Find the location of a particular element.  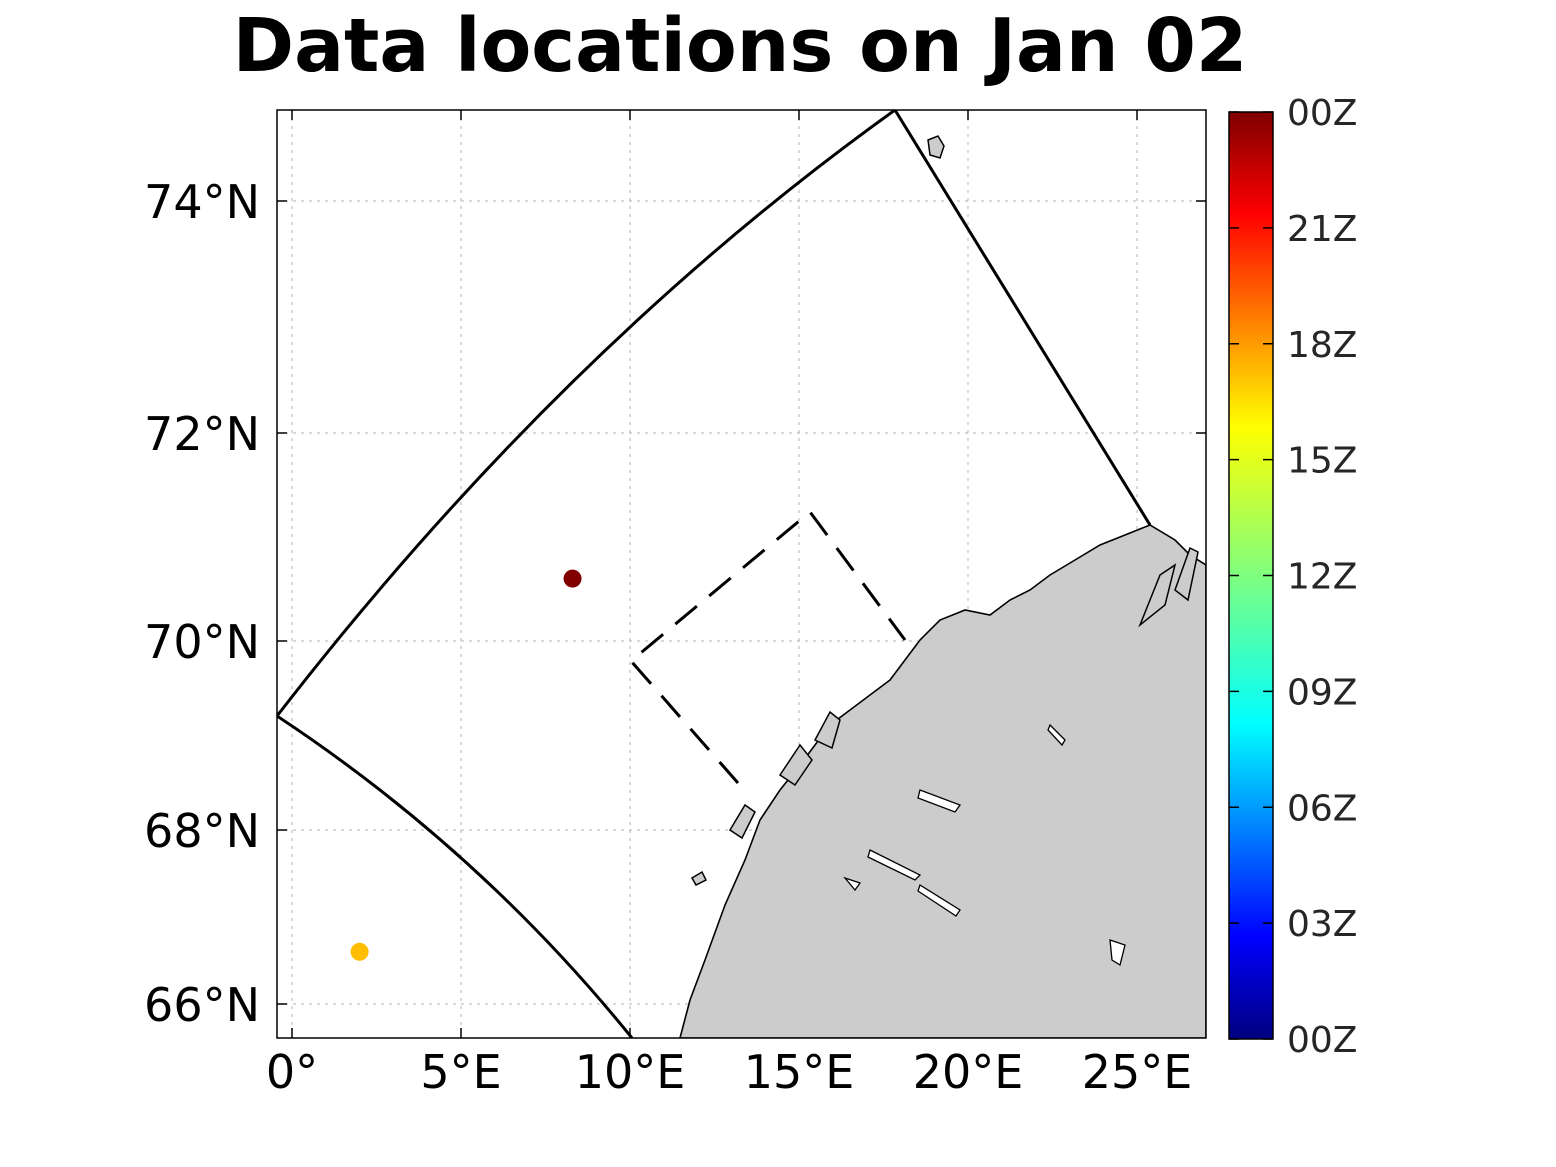

svalbard-island is located at coordinates (936, 147).